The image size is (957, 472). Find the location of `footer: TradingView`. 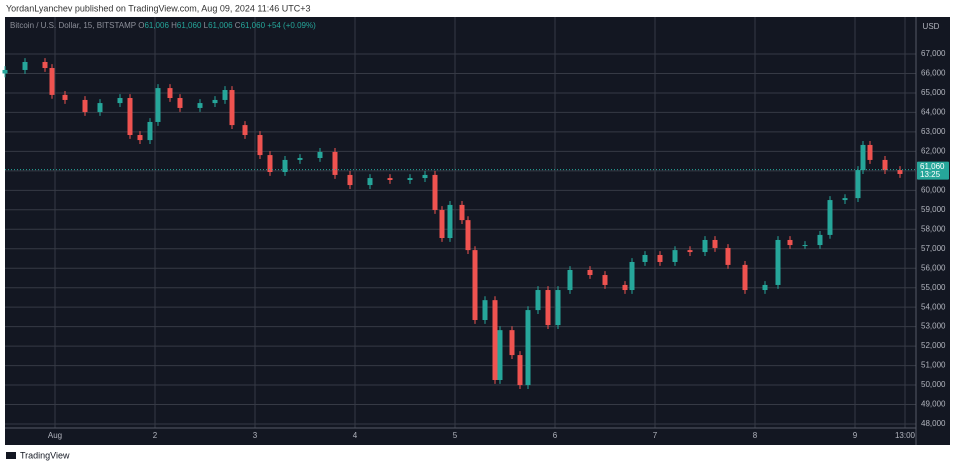

footer: TradingView is located at coordinates (45, 455).